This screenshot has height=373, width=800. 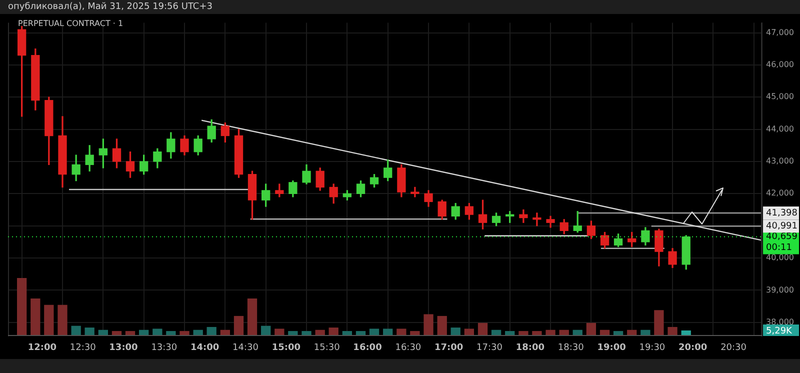 I want to click on x-tick-label: 16:30, so click(x=408, y=347).